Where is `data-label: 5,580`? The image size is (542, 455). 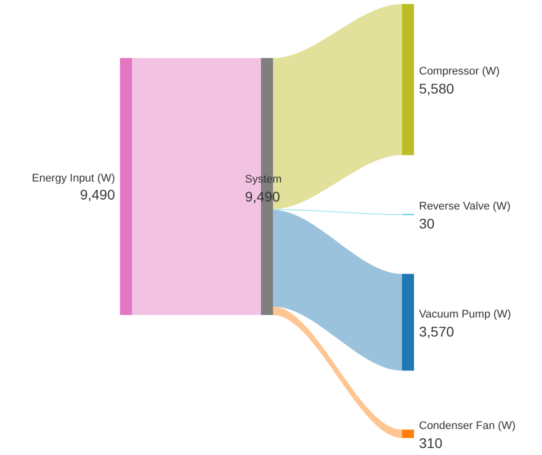 data-label: 5,580 is located at coordinates (436, 88).